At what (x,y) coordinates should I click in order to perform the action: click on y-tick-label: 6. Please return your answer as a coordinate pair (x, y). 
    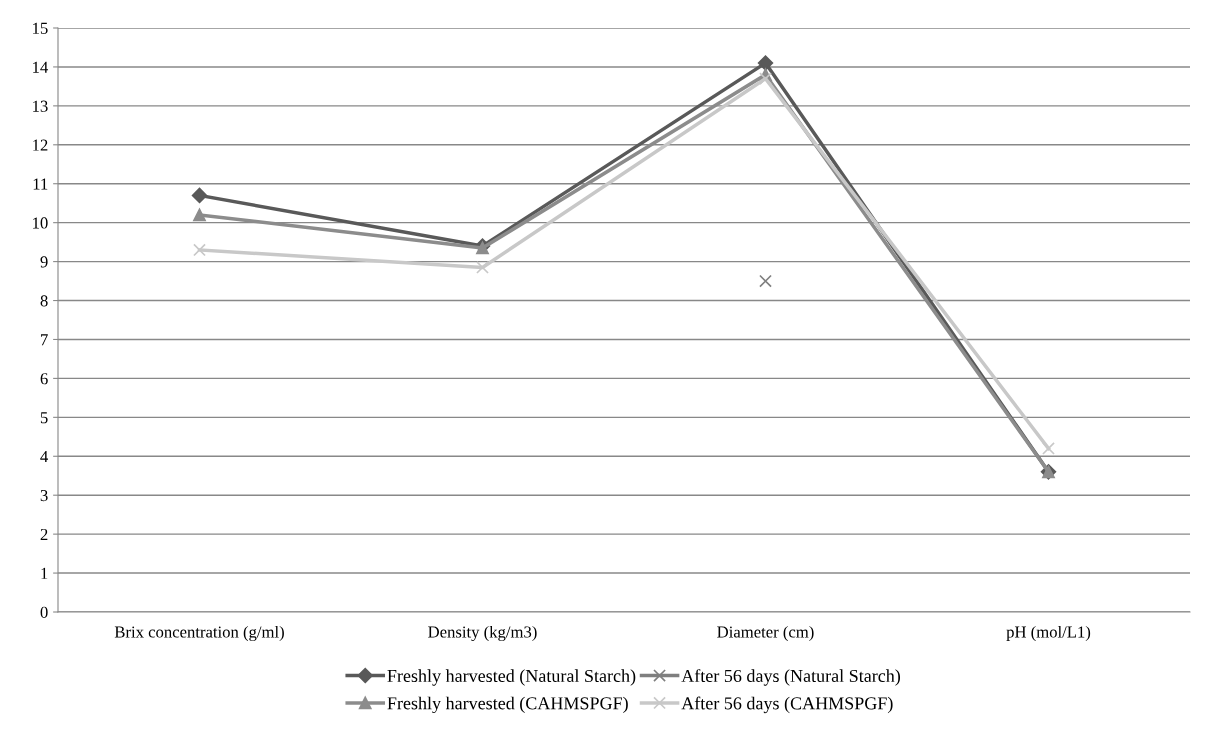
    Looking at the image, I should click on (44, 379).